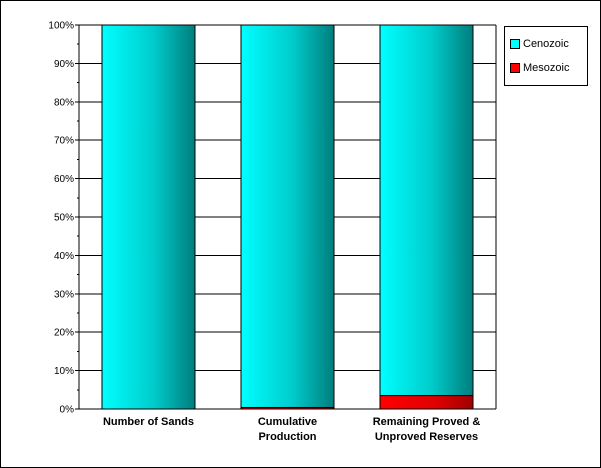 The image size is (601, 468). What do you see at coordinates (67, 410) in the screenshot?
I see `y-tick-label: 0%` at bounding box center [67, 410].